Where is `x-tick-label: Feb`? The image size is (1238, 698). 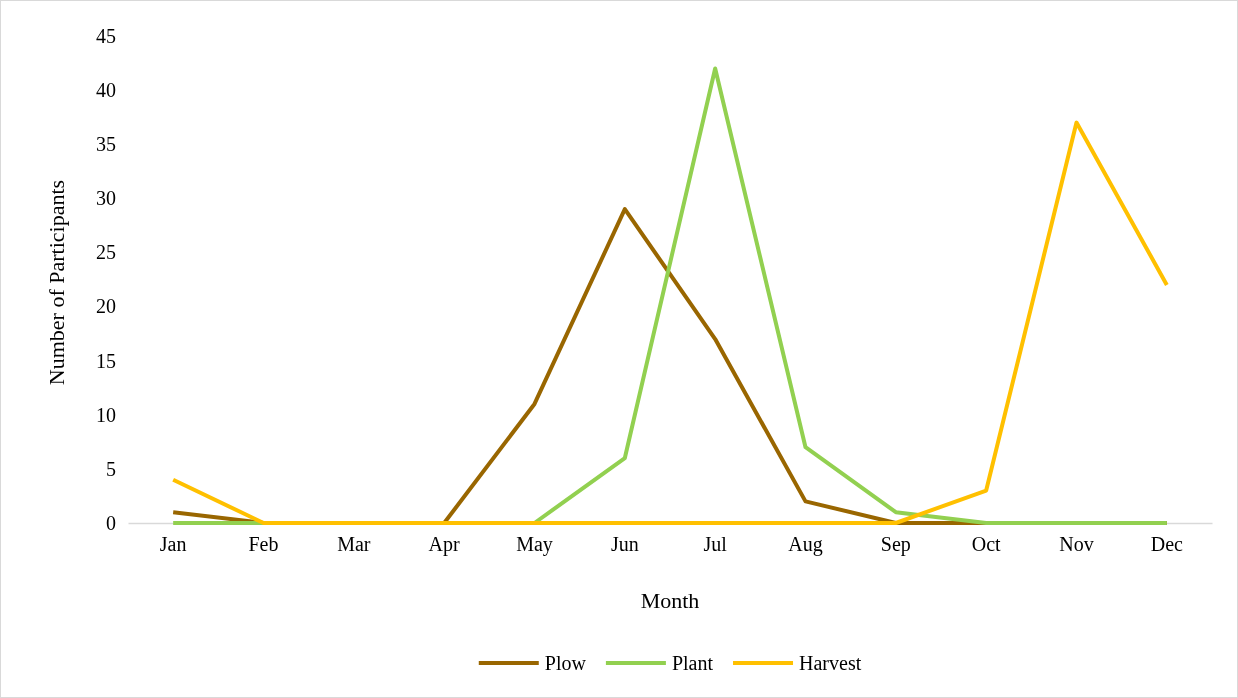 x-tick-label: Feb is located at coordinates (263, 544).